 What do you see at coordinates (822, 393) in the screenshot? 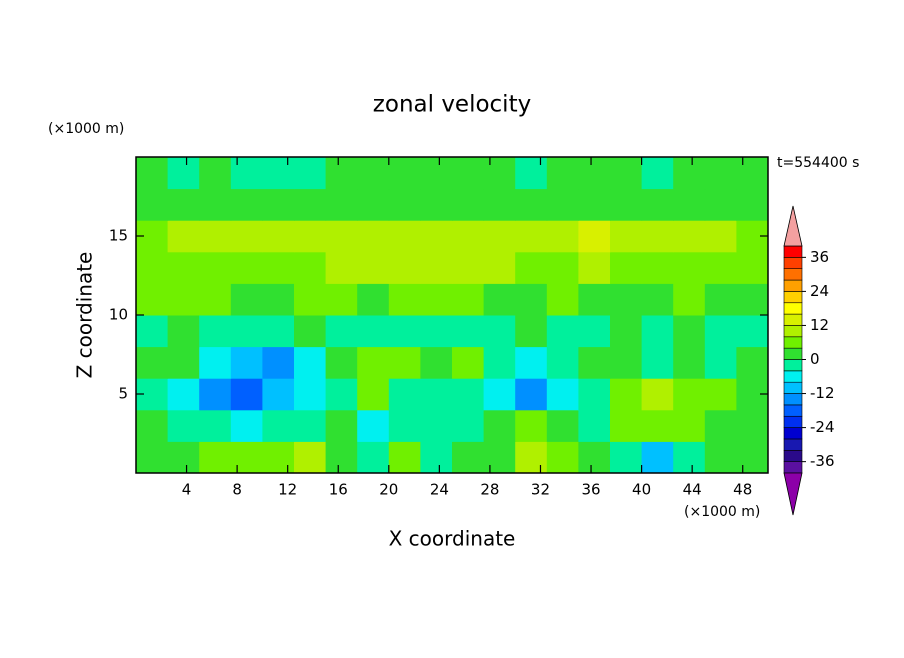
I see `colorbar-tick-label: -12` at bounding box center [822, 393].